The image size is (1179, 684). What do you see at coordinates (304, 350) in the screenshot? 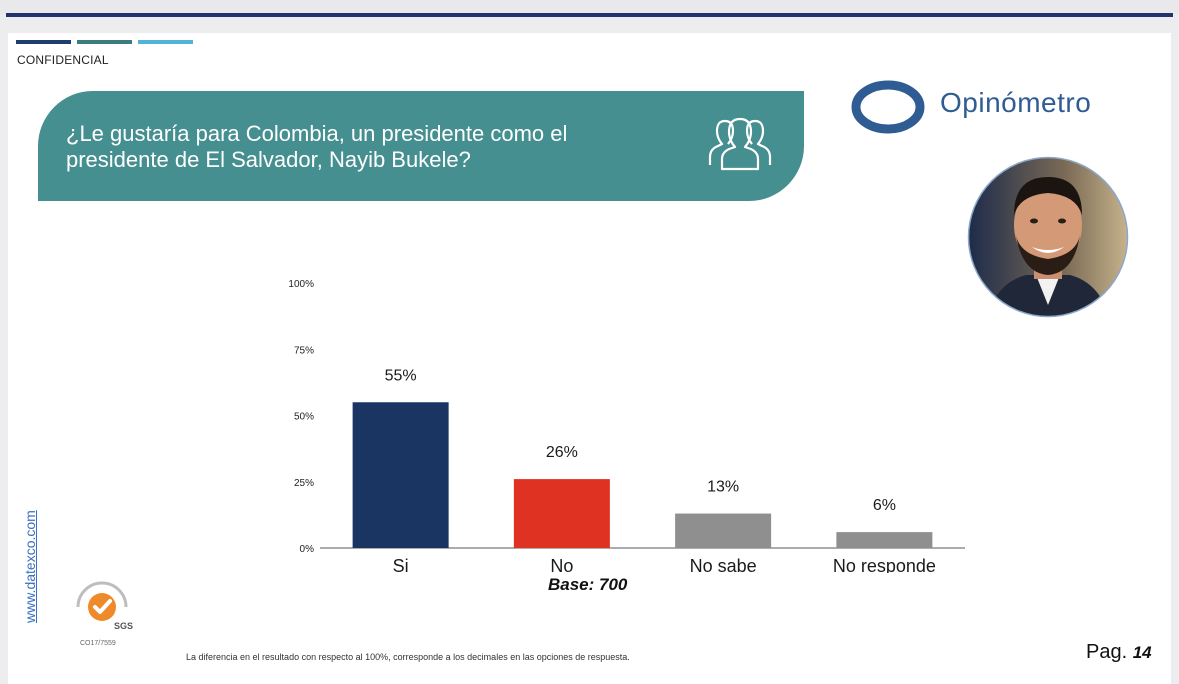
I see `y-tick-label: 75%` at bounding box center [304, 350].